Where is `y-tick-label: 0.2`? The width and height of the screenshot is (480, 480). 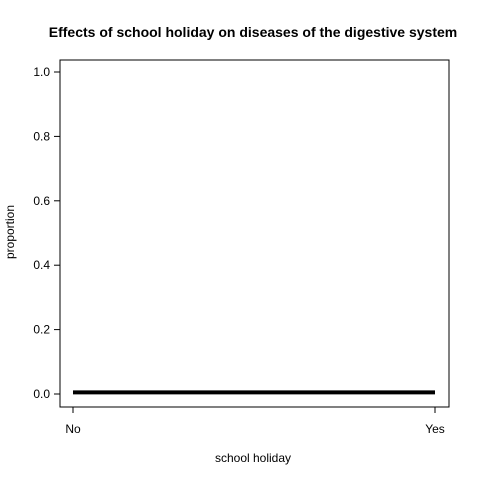 y-tick-label: 0.2 is located at coordinates (41, 330).